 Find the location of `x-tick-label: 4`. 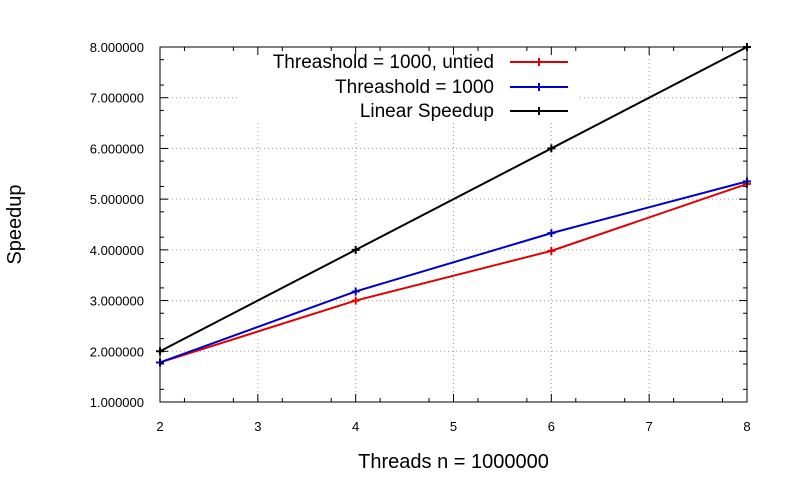

x-tick-label: 4 is located at coordinates (355, 426).